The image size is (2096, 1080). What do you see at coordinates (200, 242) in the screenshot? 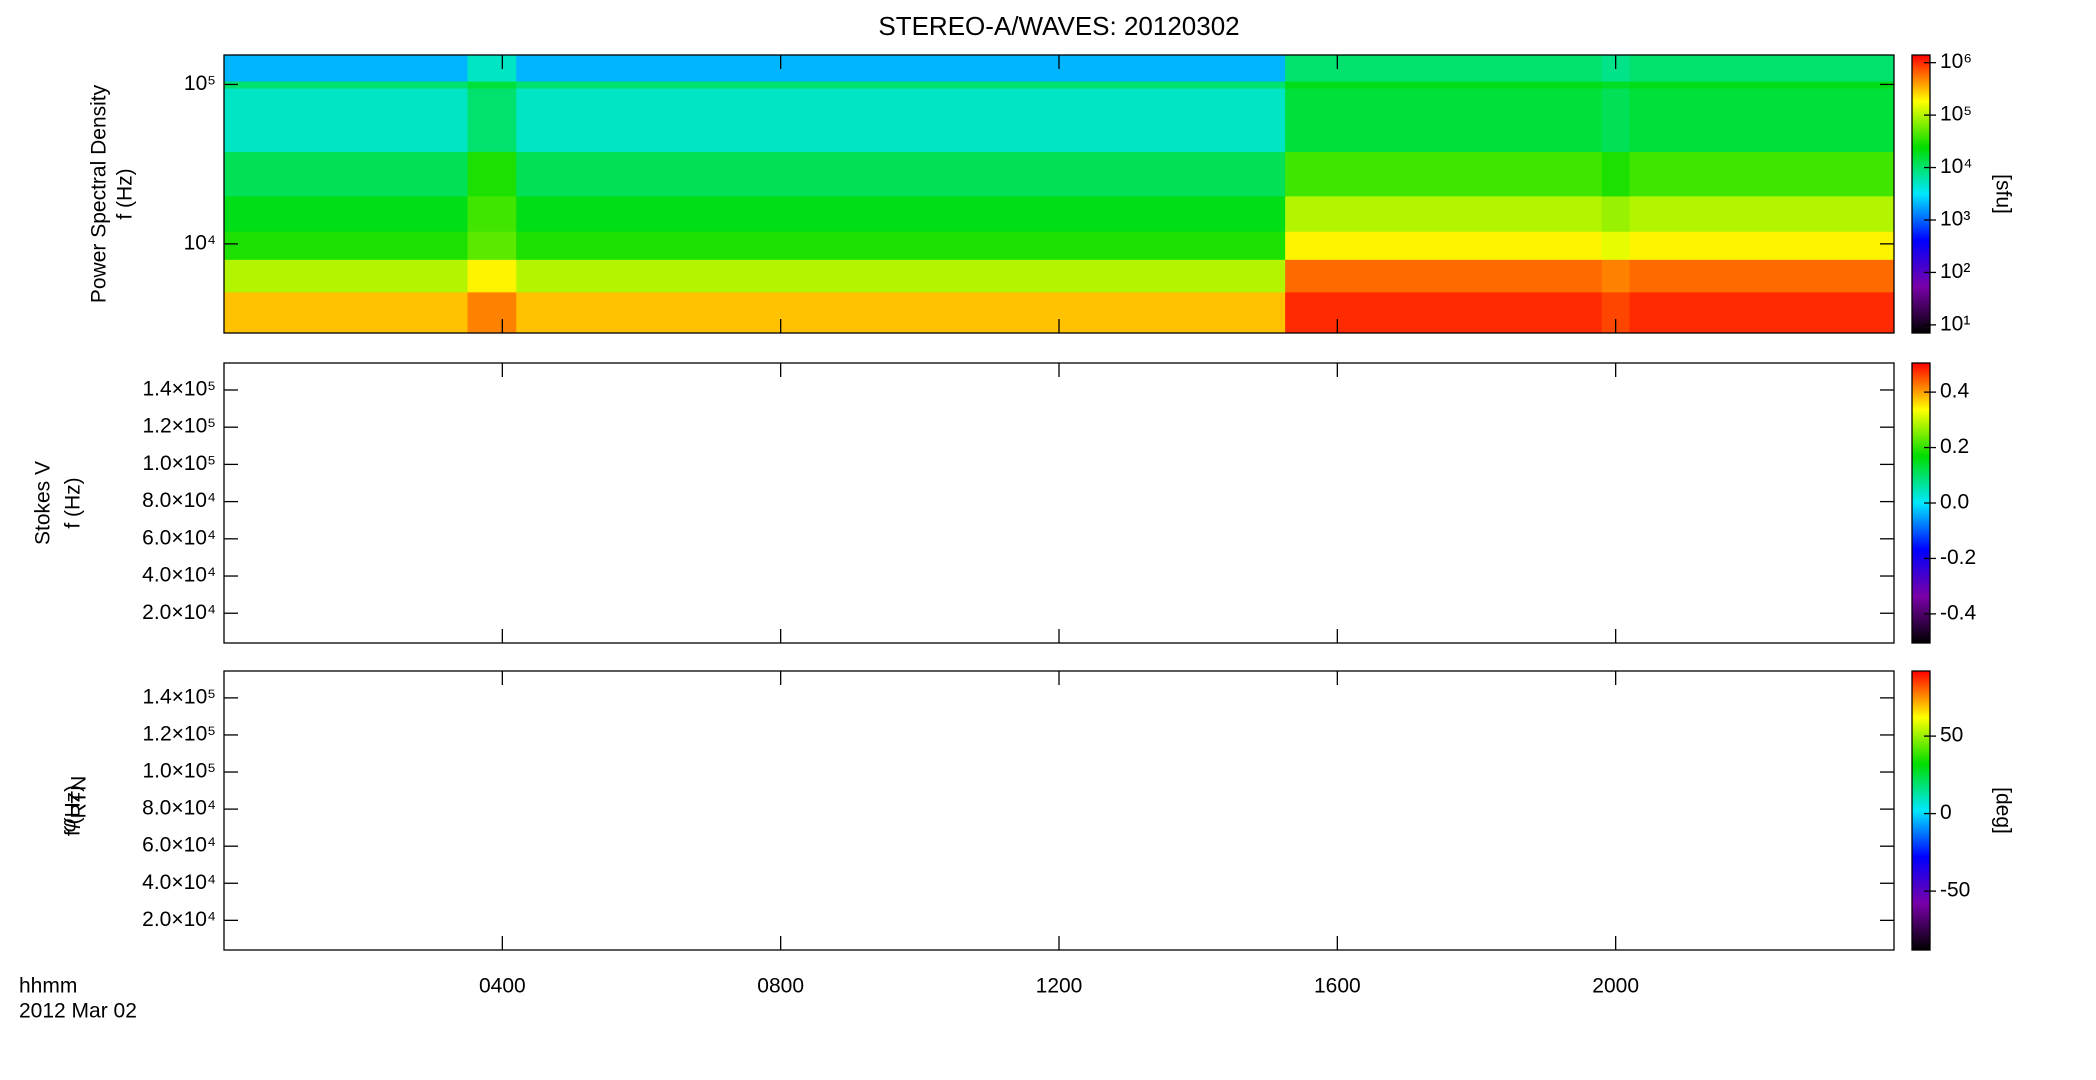
I see `y-tick-label: 10⁴` at bounding box center [200, 242].